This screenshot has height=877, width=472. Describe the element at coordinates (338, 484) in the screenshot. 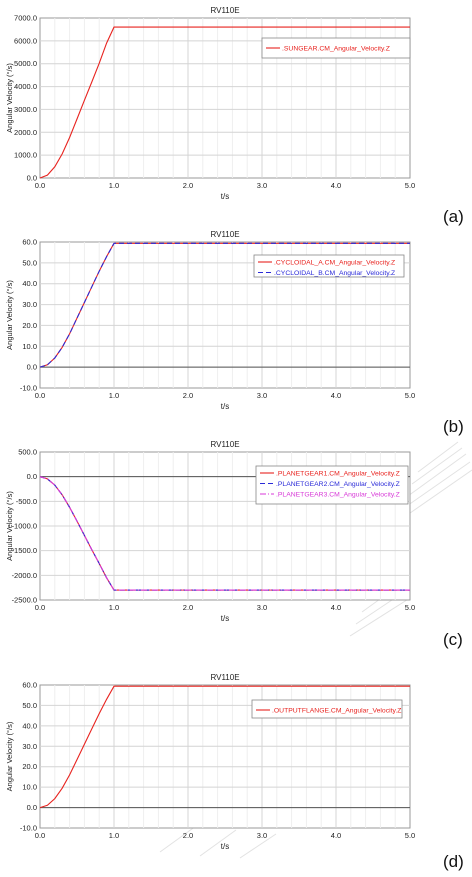

I see `legend-entry: .PLANETGEAR2.CM_Angular_Velocity.Z` at that location.